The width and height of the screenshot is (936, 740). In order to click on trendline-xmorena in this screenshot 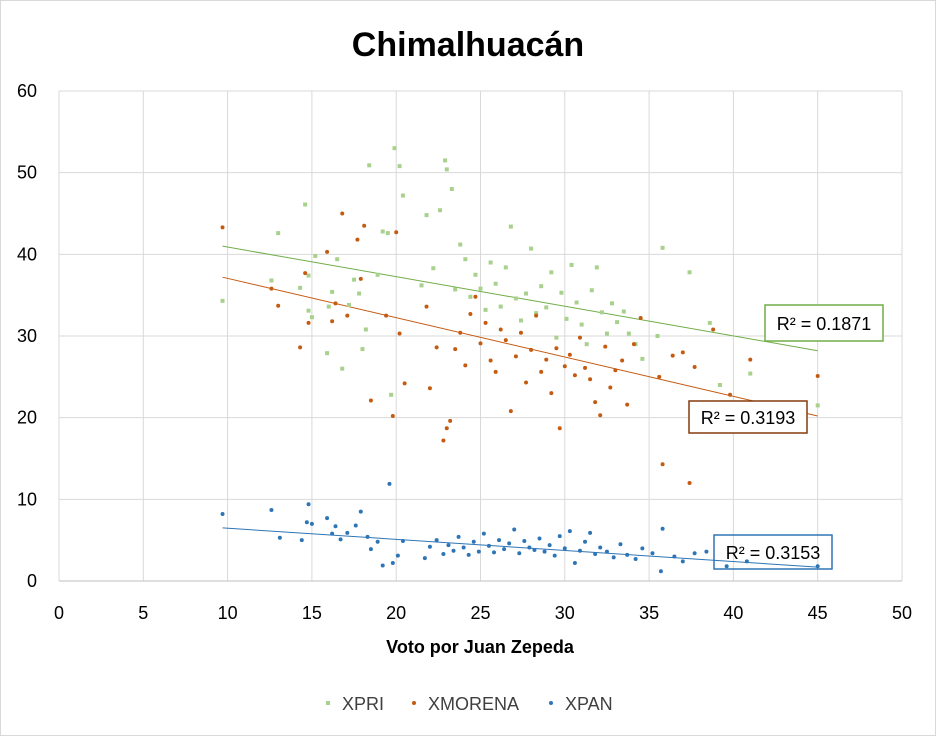, I will do `click(520, 346)`.